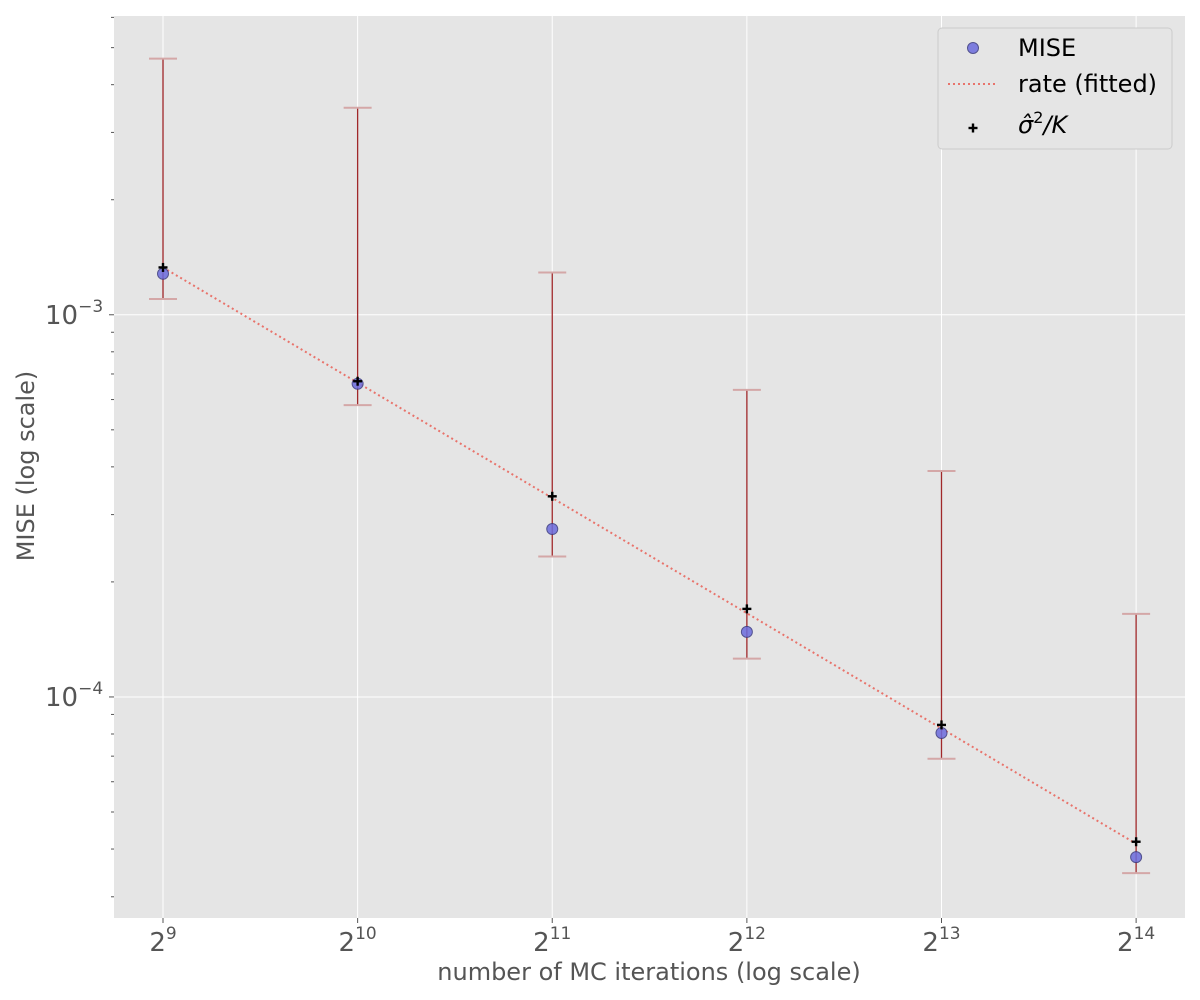 The image size is (1200, 1000). What do you see at coordinates (747, 941) in the screenshot?
I see `x-tick-label: 212` at bounding box center [747, 941].